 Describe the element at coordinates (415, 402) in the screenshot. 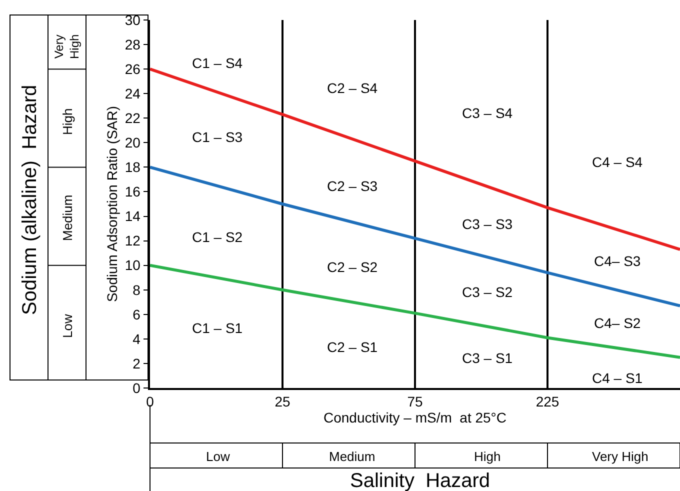

I see `x-tick-label: 75` at that location.